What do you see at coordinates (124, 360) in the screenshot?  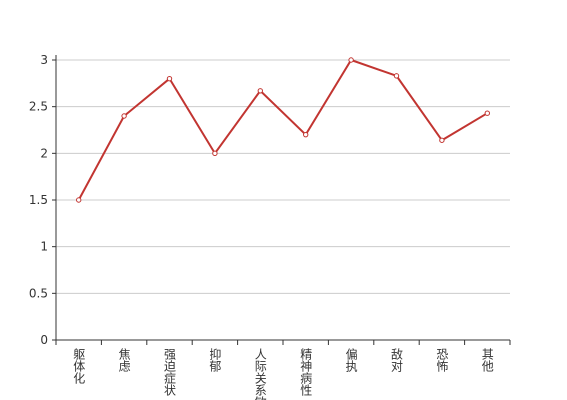 I see `x-tick-label: 焦虑` at bounding box center [124, 360].